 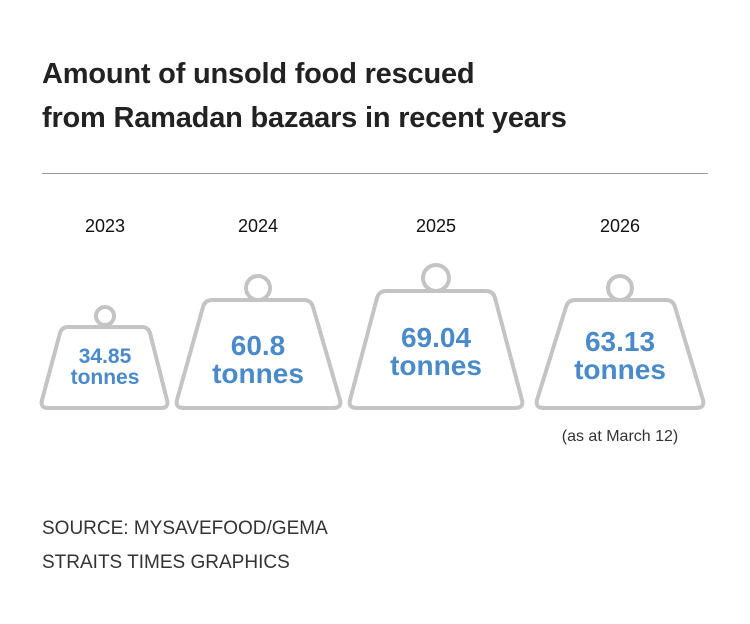 I want to click on value-label-2026: 63.13 tonnes, so click(x=620, y=355).